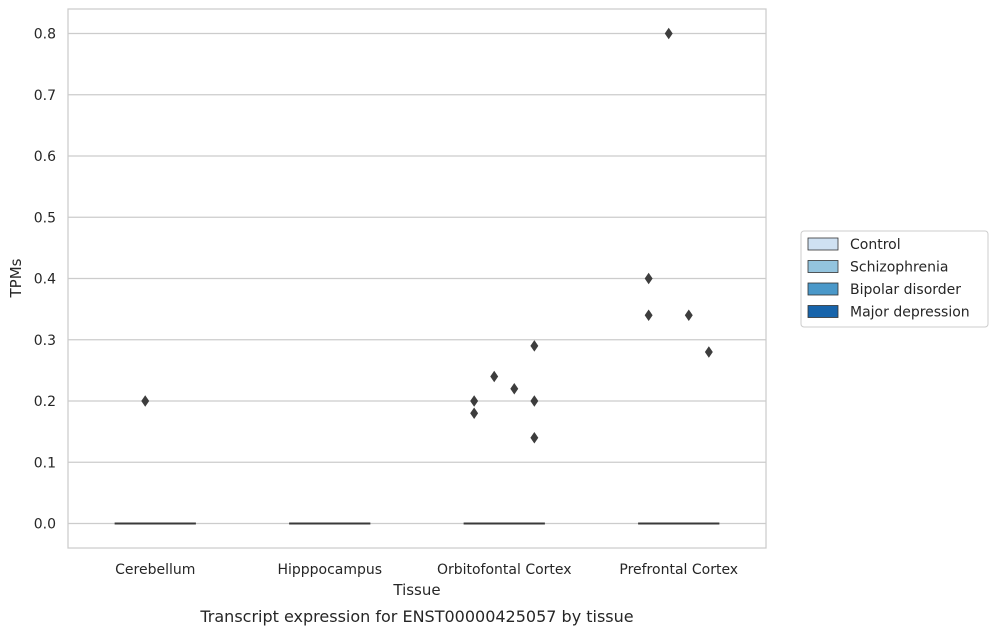  What do you see at coordinates (905, 290) in the screenshot?
I see `legend-label: Bipolar disorder` at bounding box center [905, 290].